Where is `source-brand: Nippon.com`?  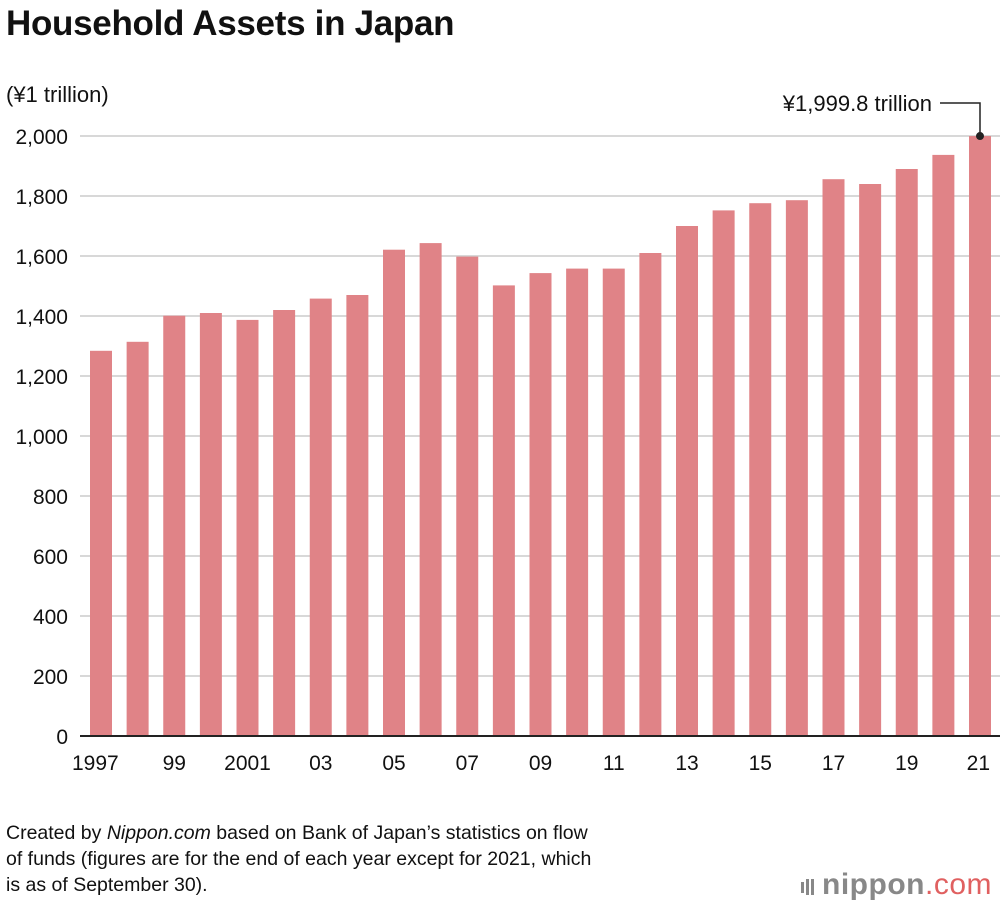
source-brand: Nippon.com is located at coordinates (158, 833).